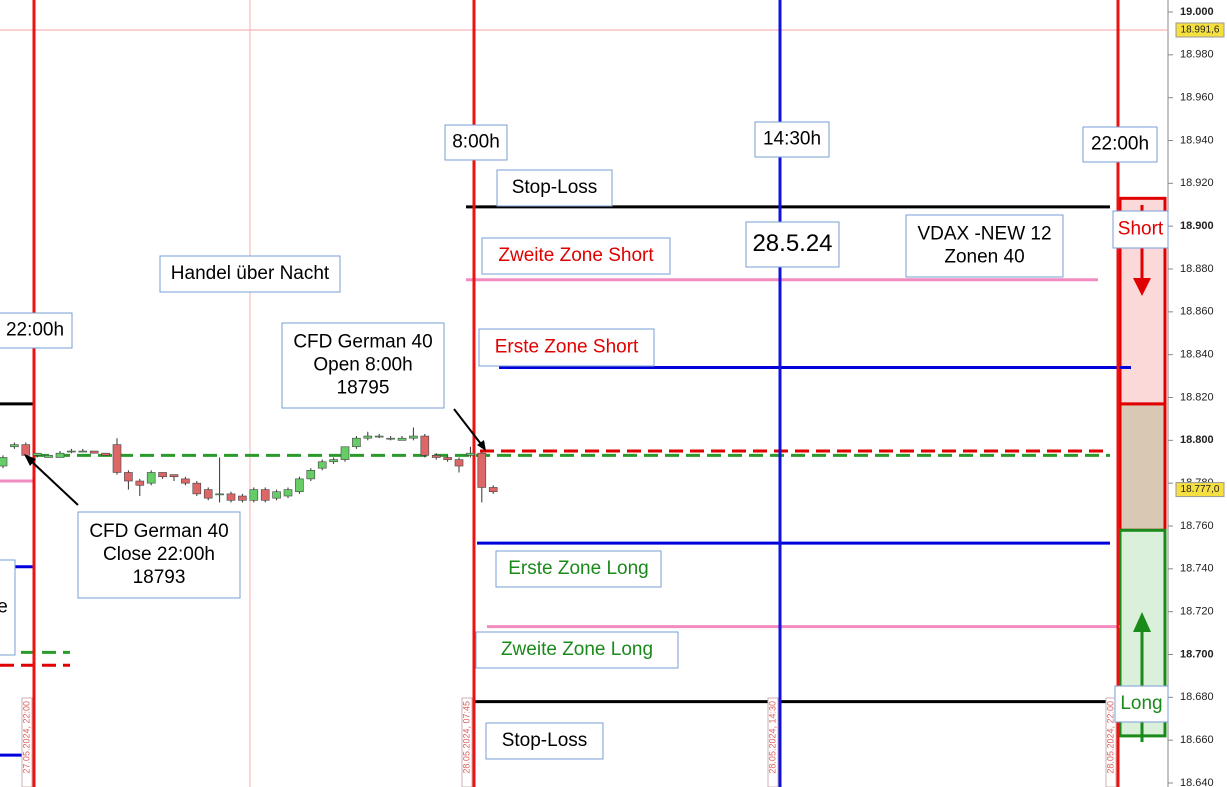 This screenshot has width=1227, height=787. What do you see at coordinates (1197, 697) in the screenshot?
I see `y-tick-label: 18.680` at bounding box center [1197, 697].